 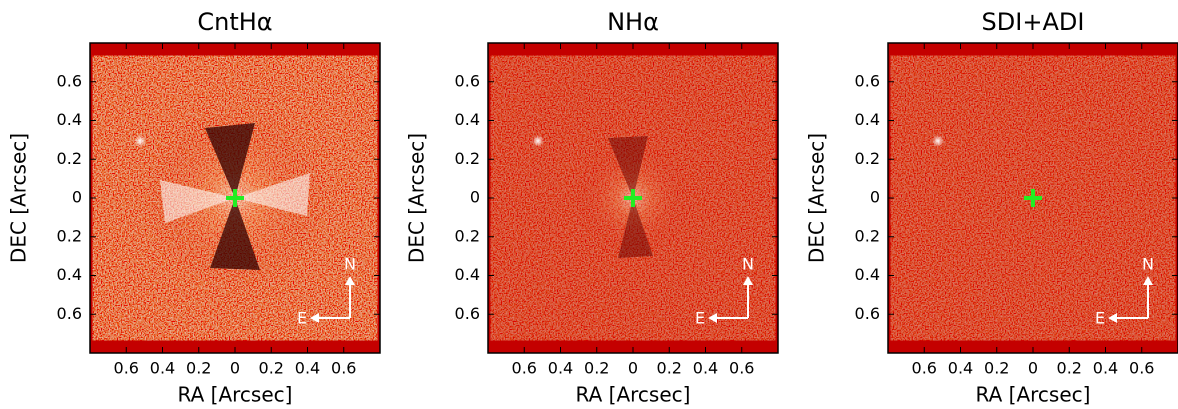 What do you see at coordinates (234, 22) in the screenshot?
I see `panel-title: CntHα` at bounding box center [234, 22].